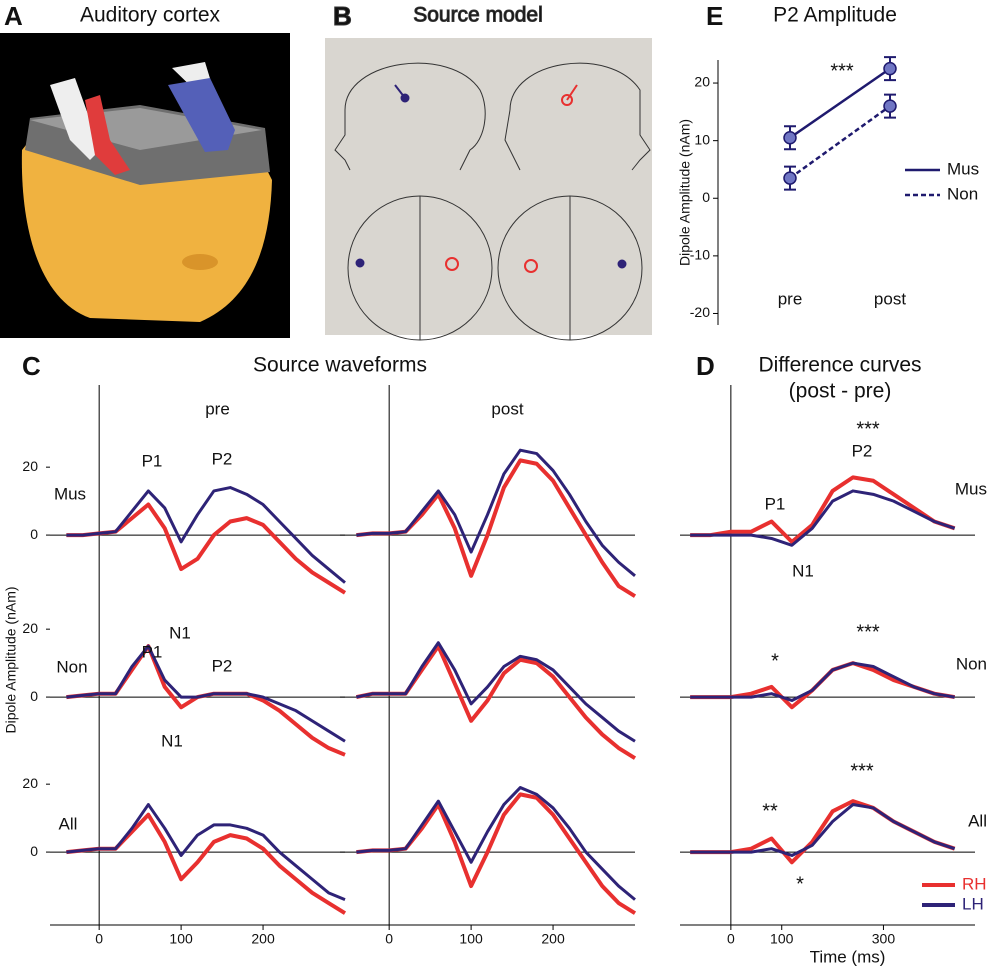 Image resolution: width=1000 pixels, height=971 pixels. Describe the element at coordinates (700, 312) in the screenshot. I see `y-tick-label: -20` at that location.